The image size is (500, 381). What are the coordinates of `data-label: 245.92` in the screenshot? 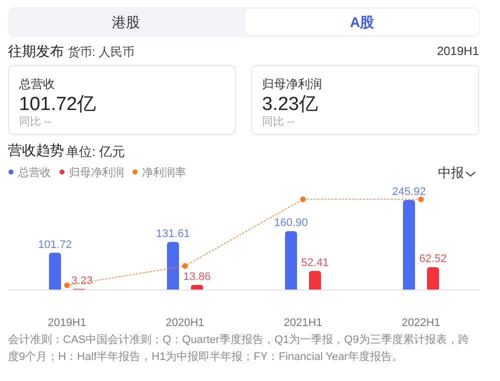 It's located at (409, 192).